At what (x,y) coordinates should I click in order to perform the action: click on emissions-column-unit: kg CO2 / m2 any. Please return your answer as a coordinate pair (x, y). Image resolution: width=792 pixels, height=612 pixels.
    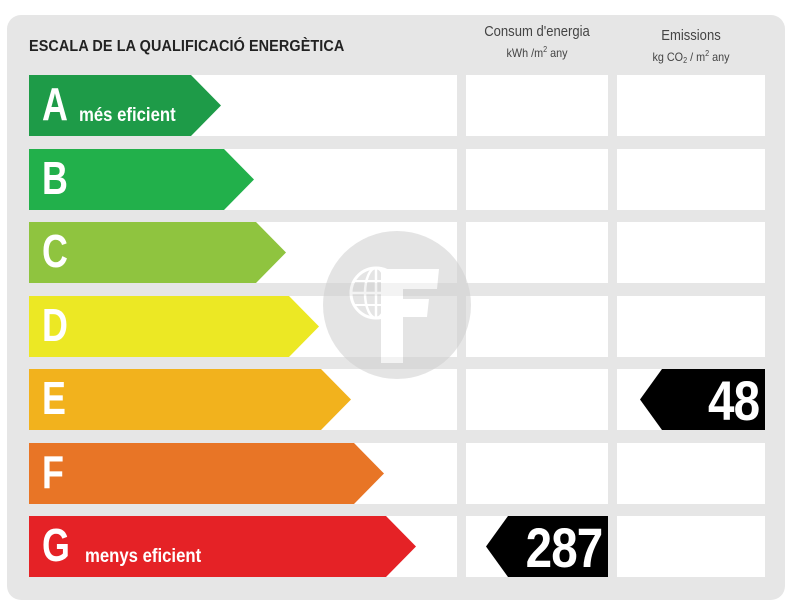
    Looking at the image, I should click on (691, 57).